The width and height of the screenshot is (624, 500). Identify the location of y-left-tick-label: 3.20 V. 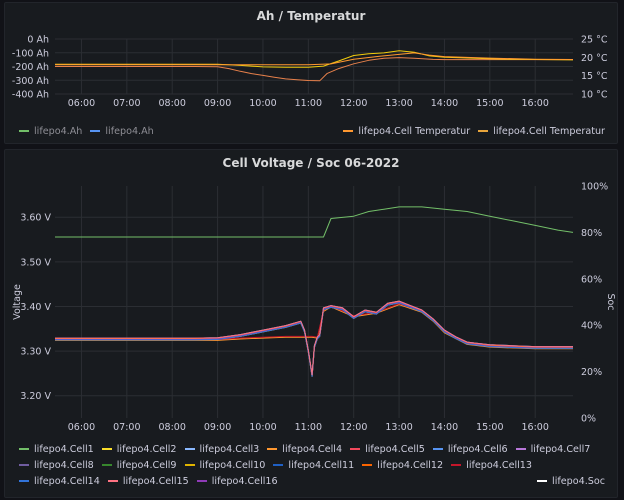
(35, 396).